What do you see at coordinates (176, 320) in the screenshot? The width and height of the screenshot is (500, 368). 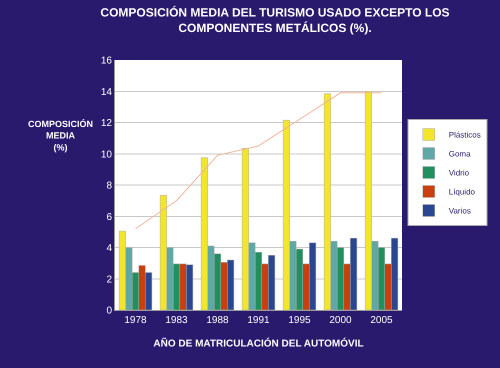 I see `x-tick-label: 1983` at bounding box center [176, 320].